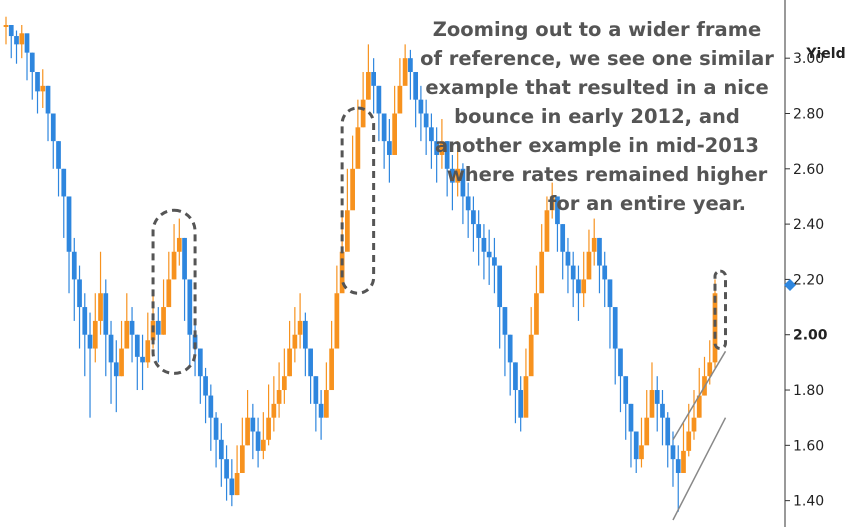 This screenshot has height=527, width=845. I want to click on annotation-line-6: for an entire year., so click(647, 203).